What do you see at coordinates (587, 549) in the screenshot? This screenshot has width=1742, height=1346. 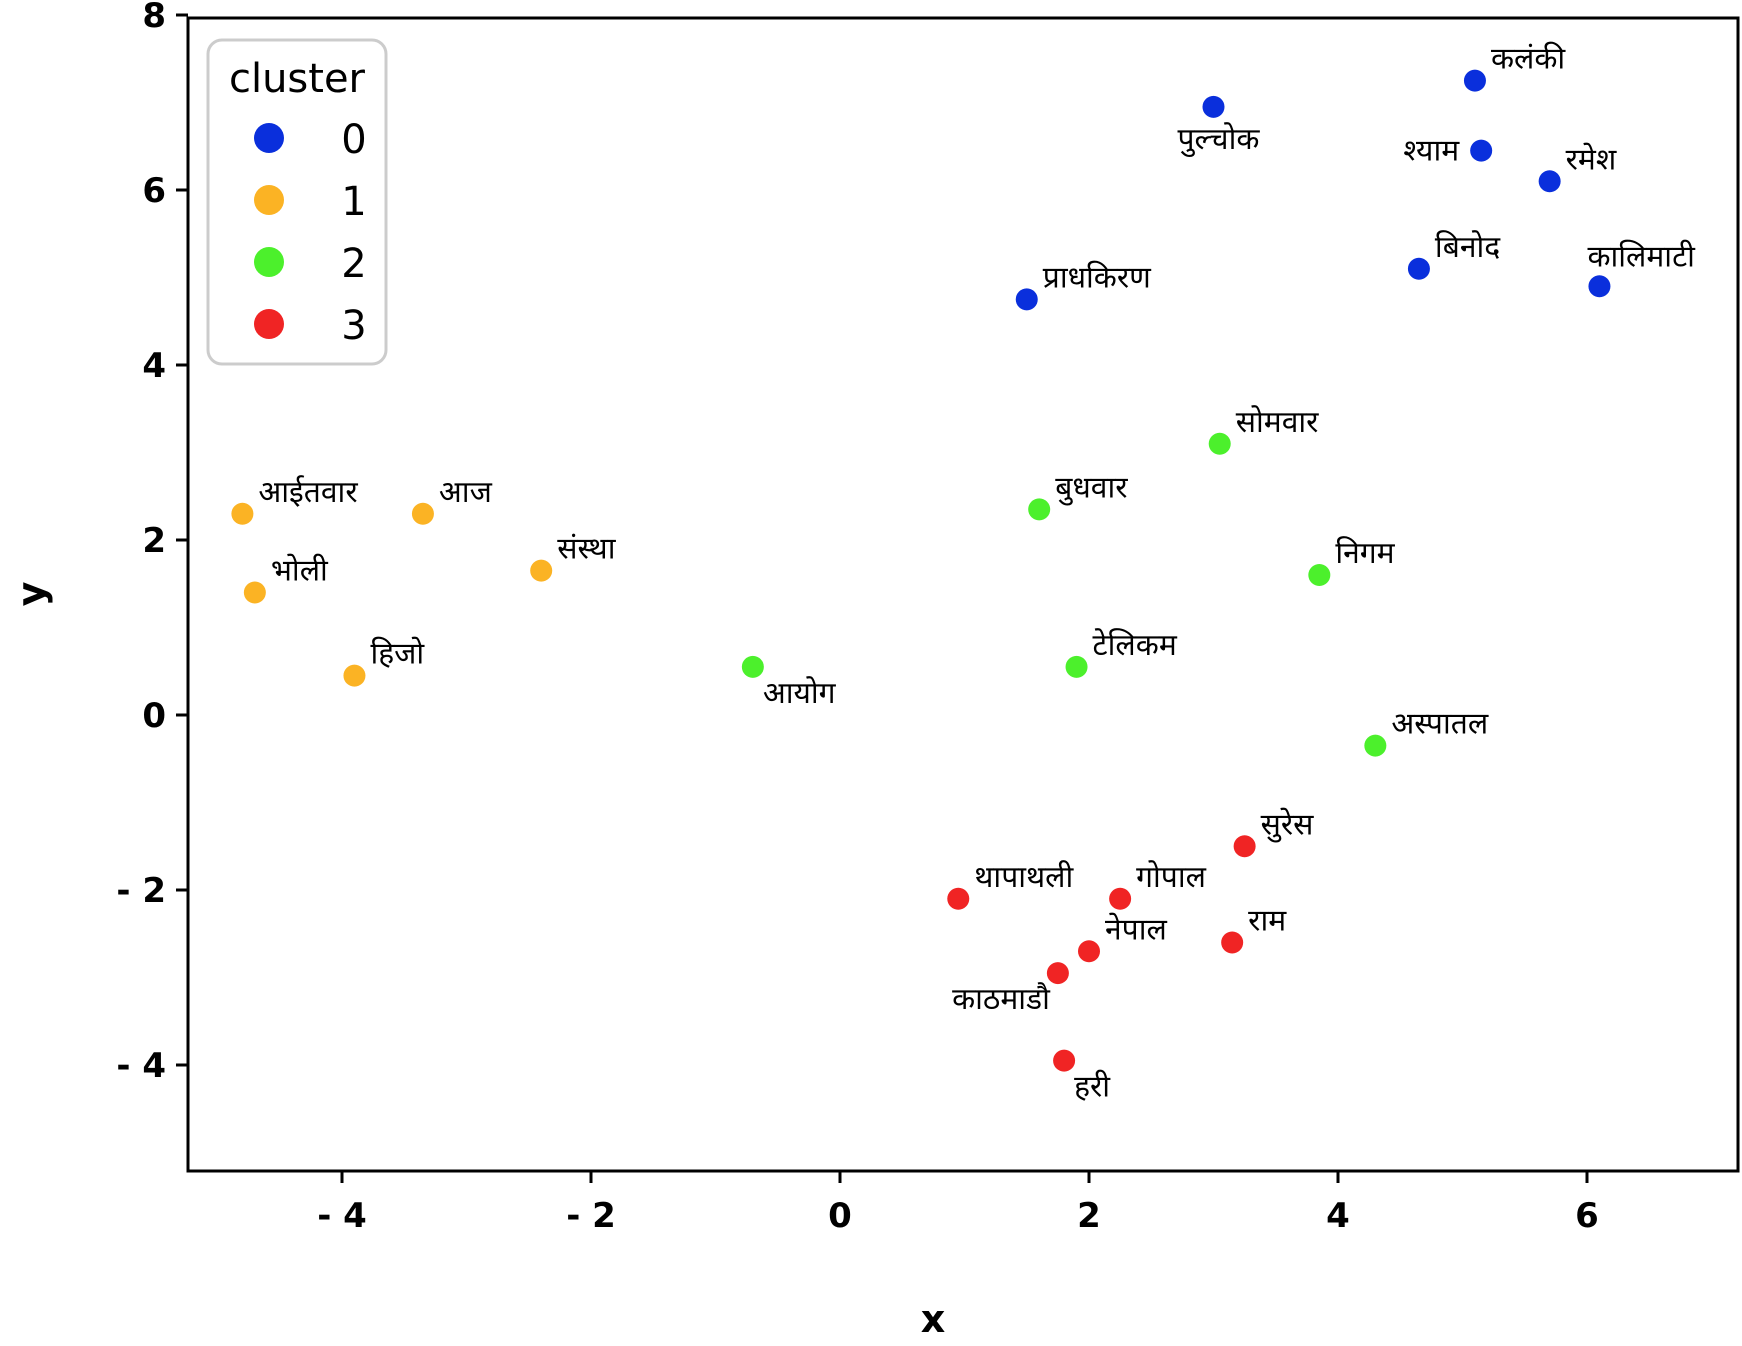 I see `point-label: संस्था` at bounding box center [587, 549].